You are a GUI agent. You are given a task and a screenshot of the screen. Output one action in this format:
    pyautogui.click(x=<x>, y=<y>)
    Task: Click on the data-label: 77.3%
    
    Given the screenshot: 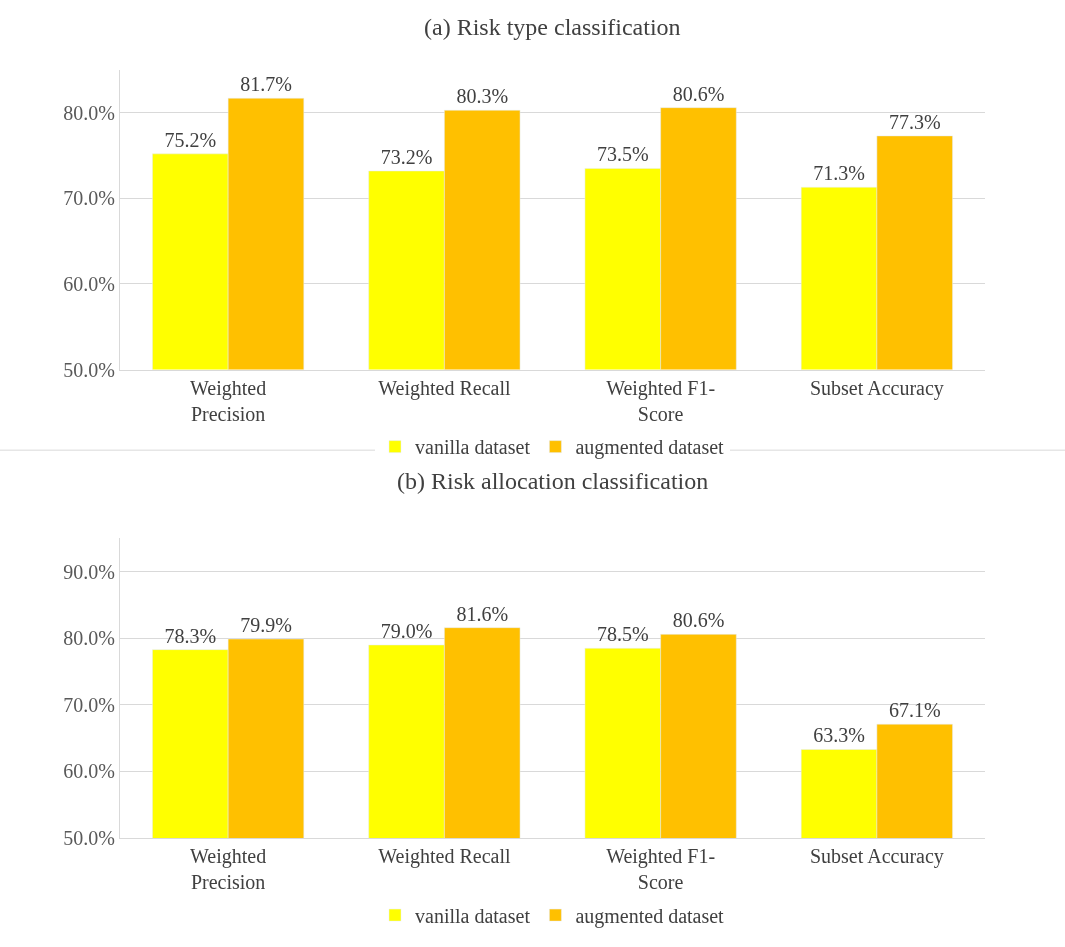 What is the action you would take?
    pyautogui.click(x=914, y=121)
    